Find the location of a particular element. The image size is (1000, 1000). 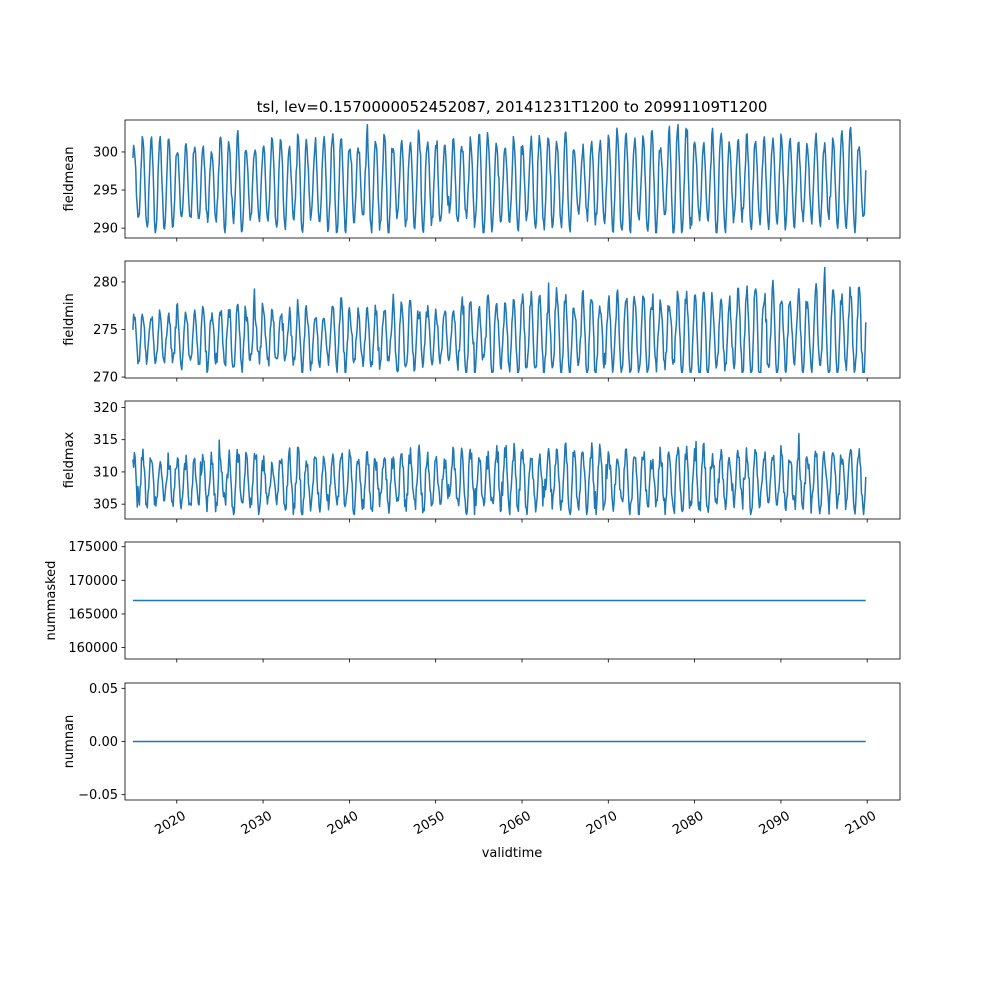

subplot-fieldmean: 290 295 300 fieldmean is located at coordinates (481, 180).